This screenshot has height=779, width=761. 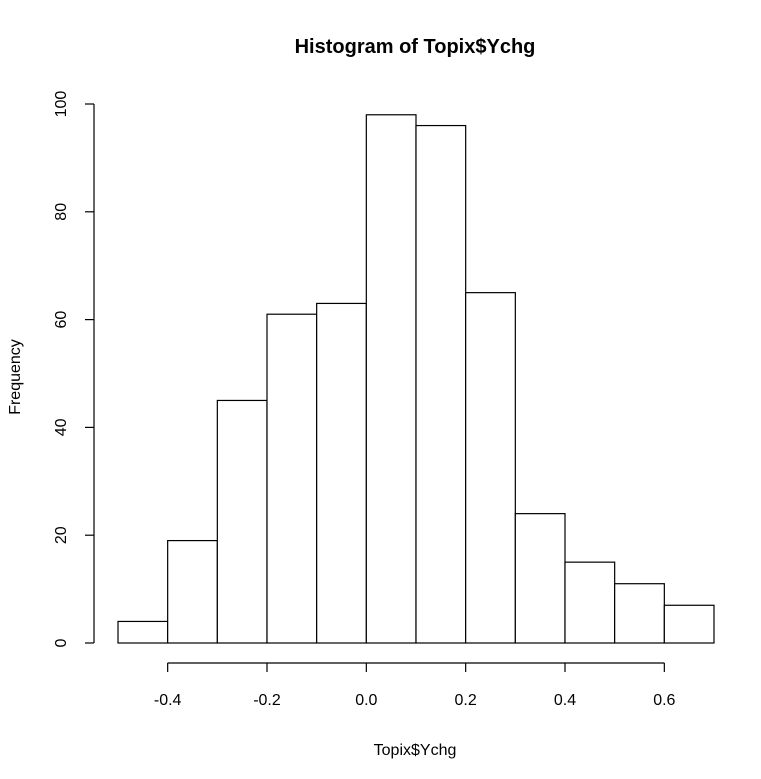 What do you see at coordinates (61, 642) in the screenshot?
I see `y-tick-label-0: 0` at bounding box center [61, 642].